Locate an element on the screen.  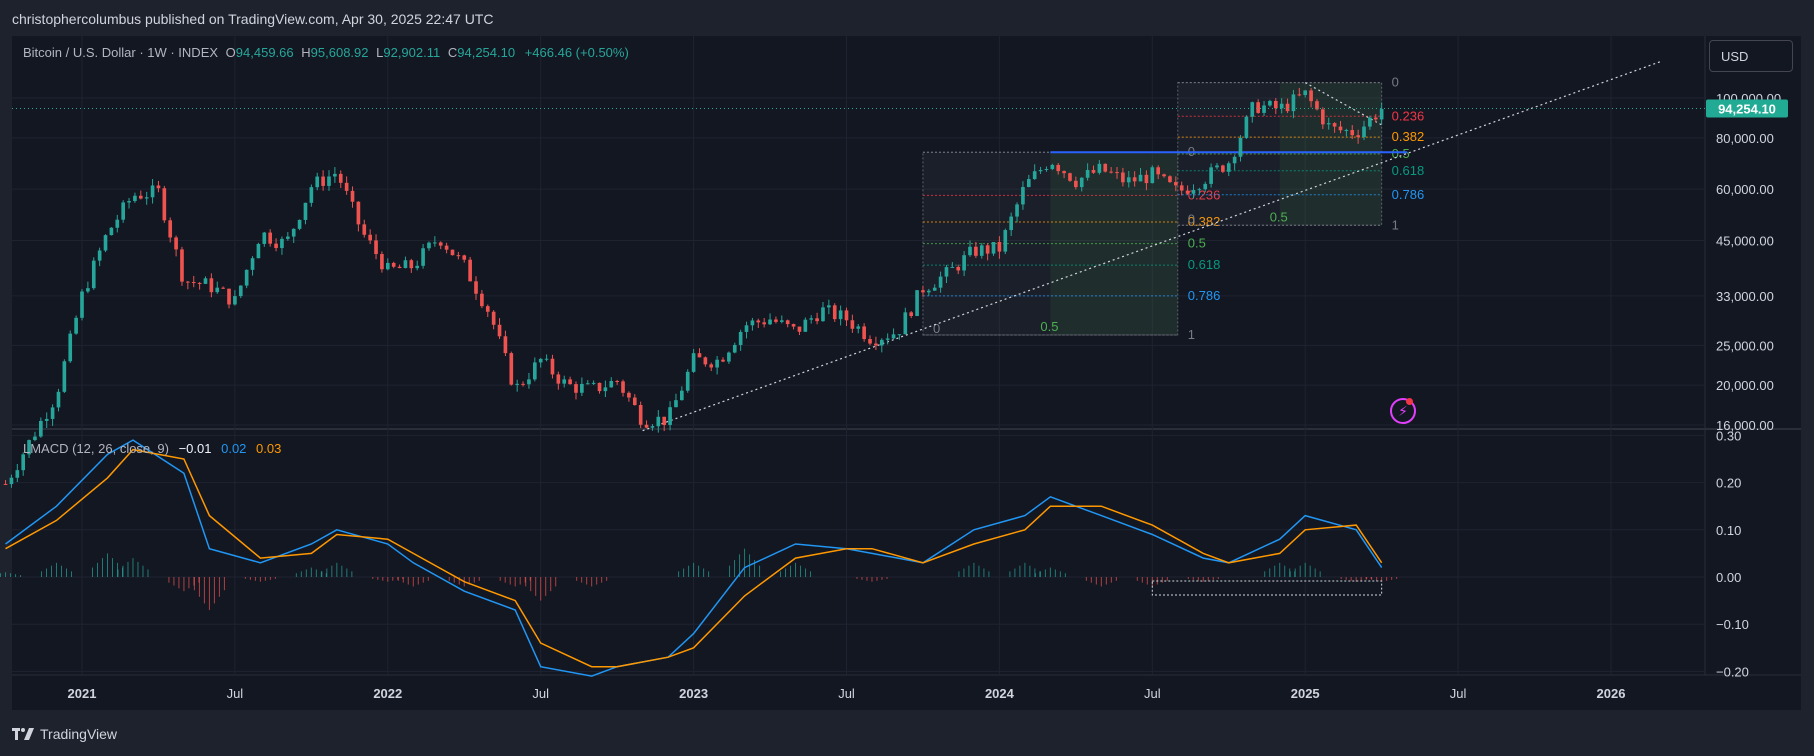
high-label: H is located at coordinates (306, 52).